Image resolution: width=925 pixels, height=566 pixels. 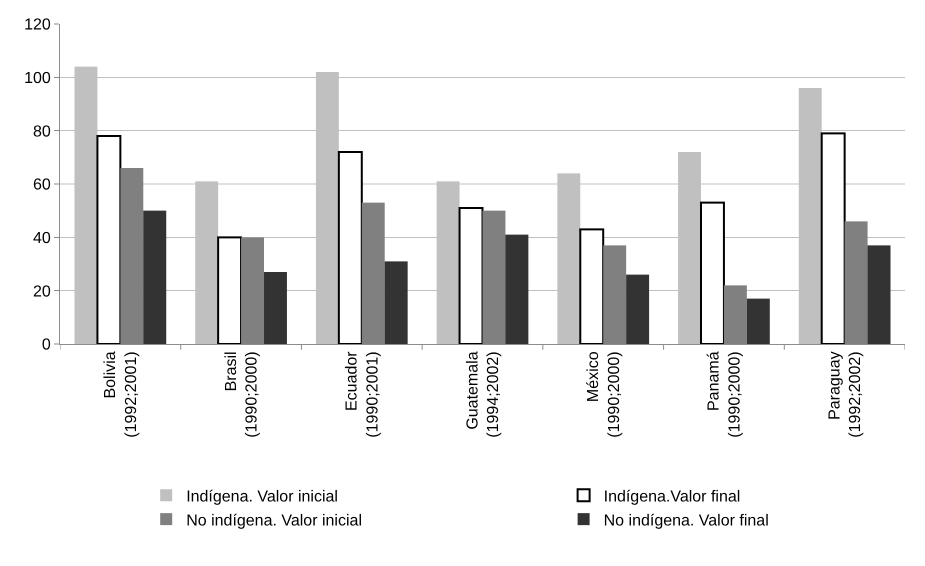 I want to click on x-tick-label: Paraguay (1992;2002), so click(x=845, y=394).